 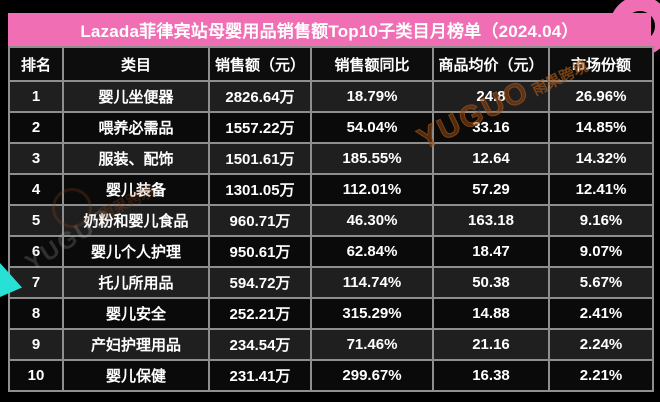 I want to click on cell-avg-price: 16.38, so click(x=491, y=375).